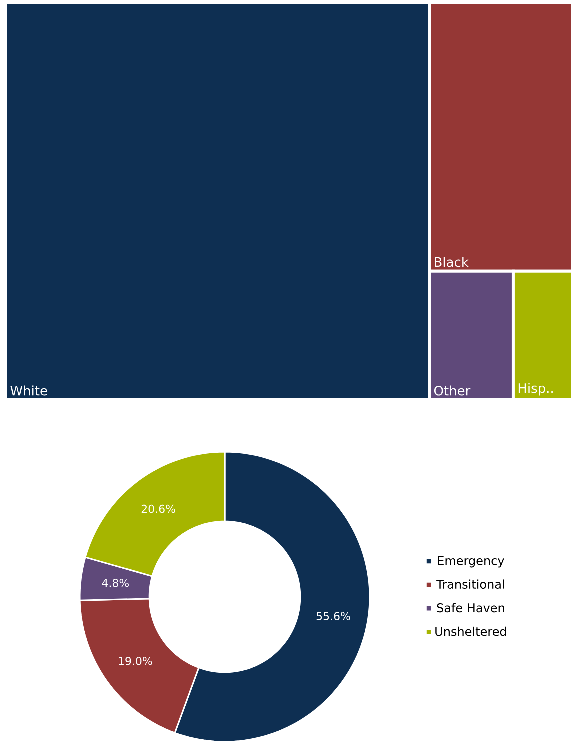 This screenshot has width=573, height=744. What do you see at coordinates (135, 661) in the screenshot?
I see `data-label: 19.0%` at bounding box center [135, 661].